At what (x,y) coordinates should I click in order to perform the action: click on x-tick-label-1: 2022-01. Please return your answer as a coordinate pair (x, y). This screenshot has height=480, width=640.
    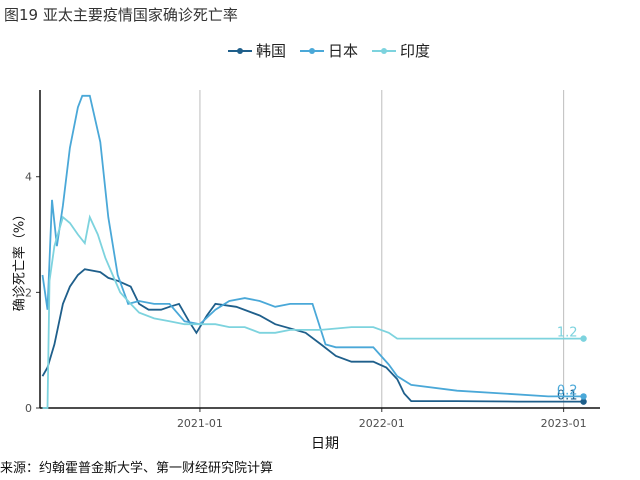
    Looking at the image, I should click on (382, 423).